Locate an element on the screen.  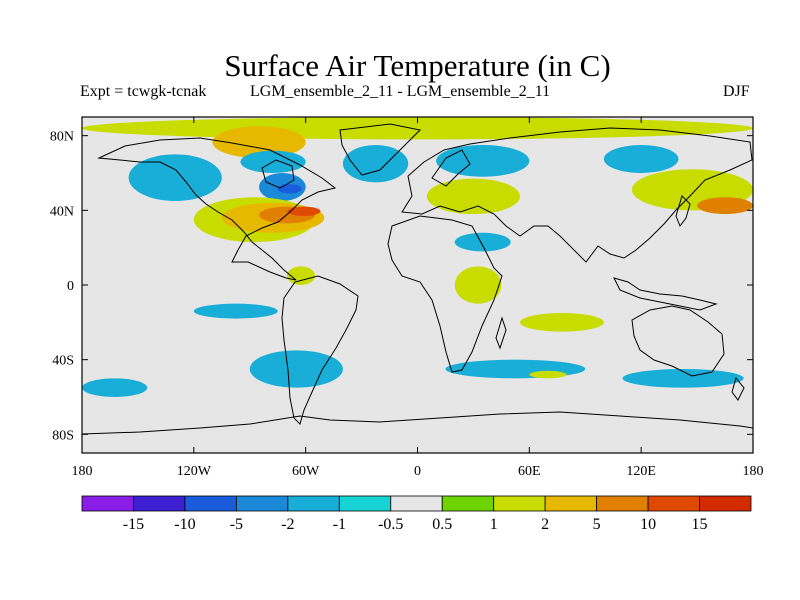
y-tick-label: 40S is located at coordinates (63, 361).